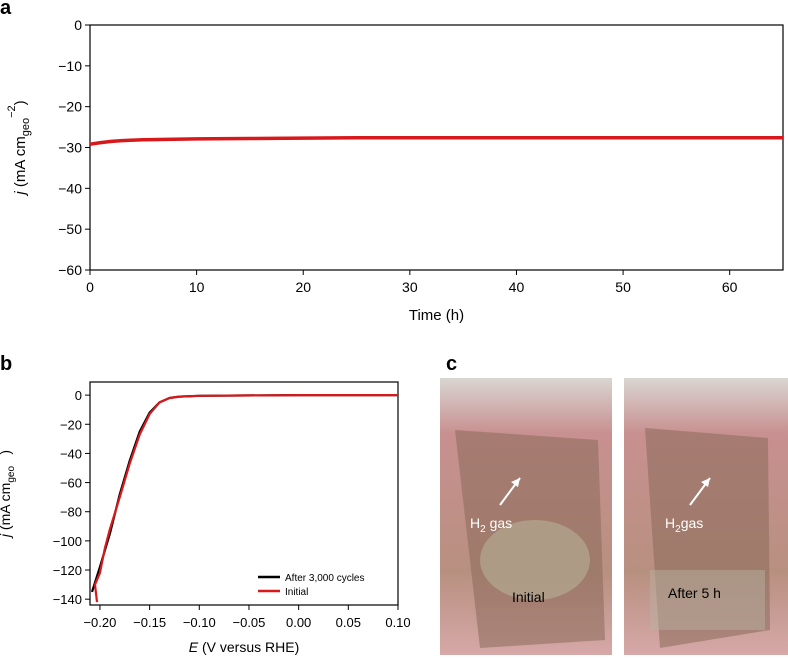 The height and width of the screenshot is (663, 788). I want to click on axis-label-part: (V versus RHE), so click(248, 647).